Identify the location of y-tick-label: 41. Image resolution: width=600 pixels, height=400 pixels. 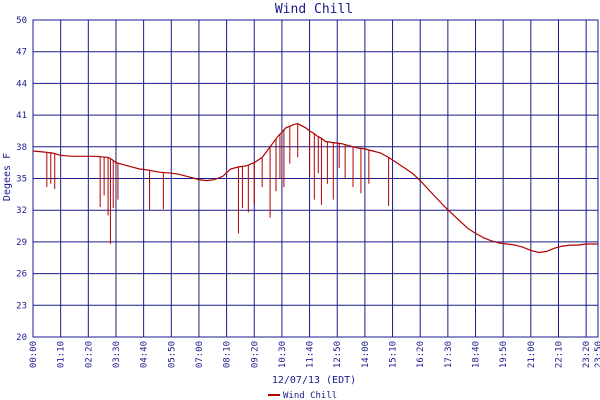
(21, 116).